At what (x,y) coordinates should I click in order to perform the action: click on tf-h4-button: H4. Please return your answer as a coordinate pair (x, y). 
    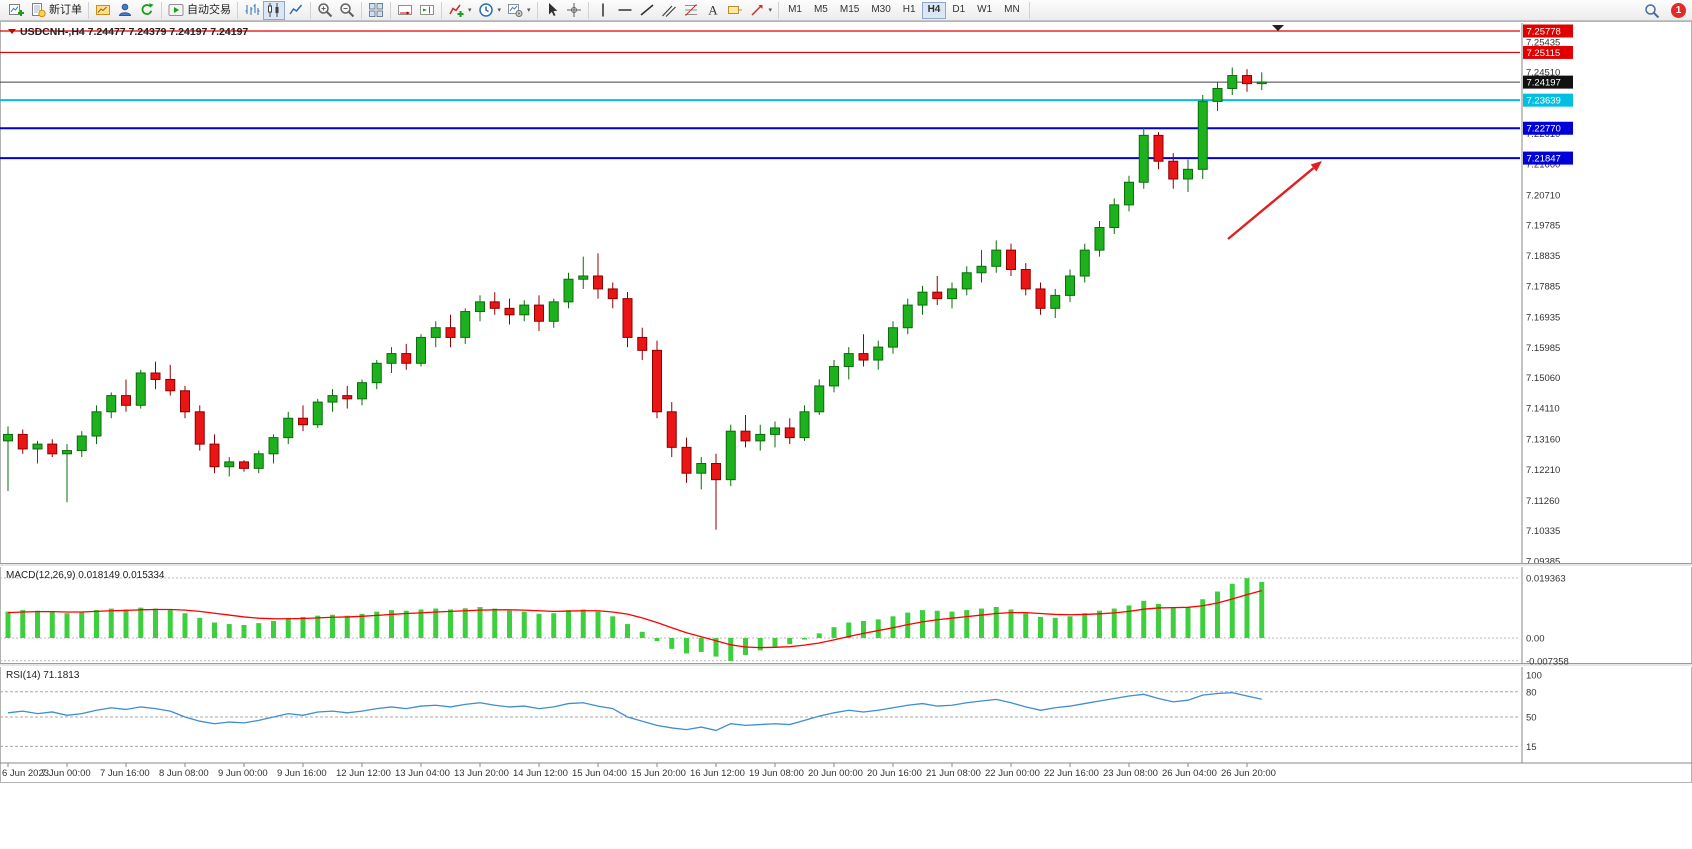
    Looking at the image, I should click on (934, 10).